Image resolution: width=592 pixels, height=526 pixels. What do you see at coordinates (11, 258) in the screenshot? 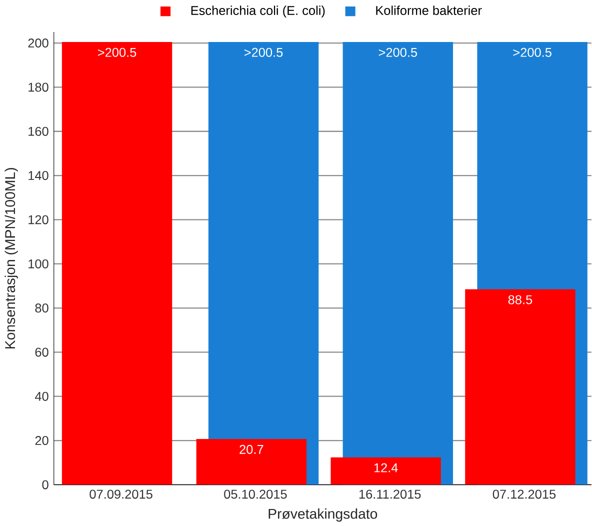
I see `y-axis-title: Konsentrasjon (MPN/100ML)` at bounding box center [11, 258].